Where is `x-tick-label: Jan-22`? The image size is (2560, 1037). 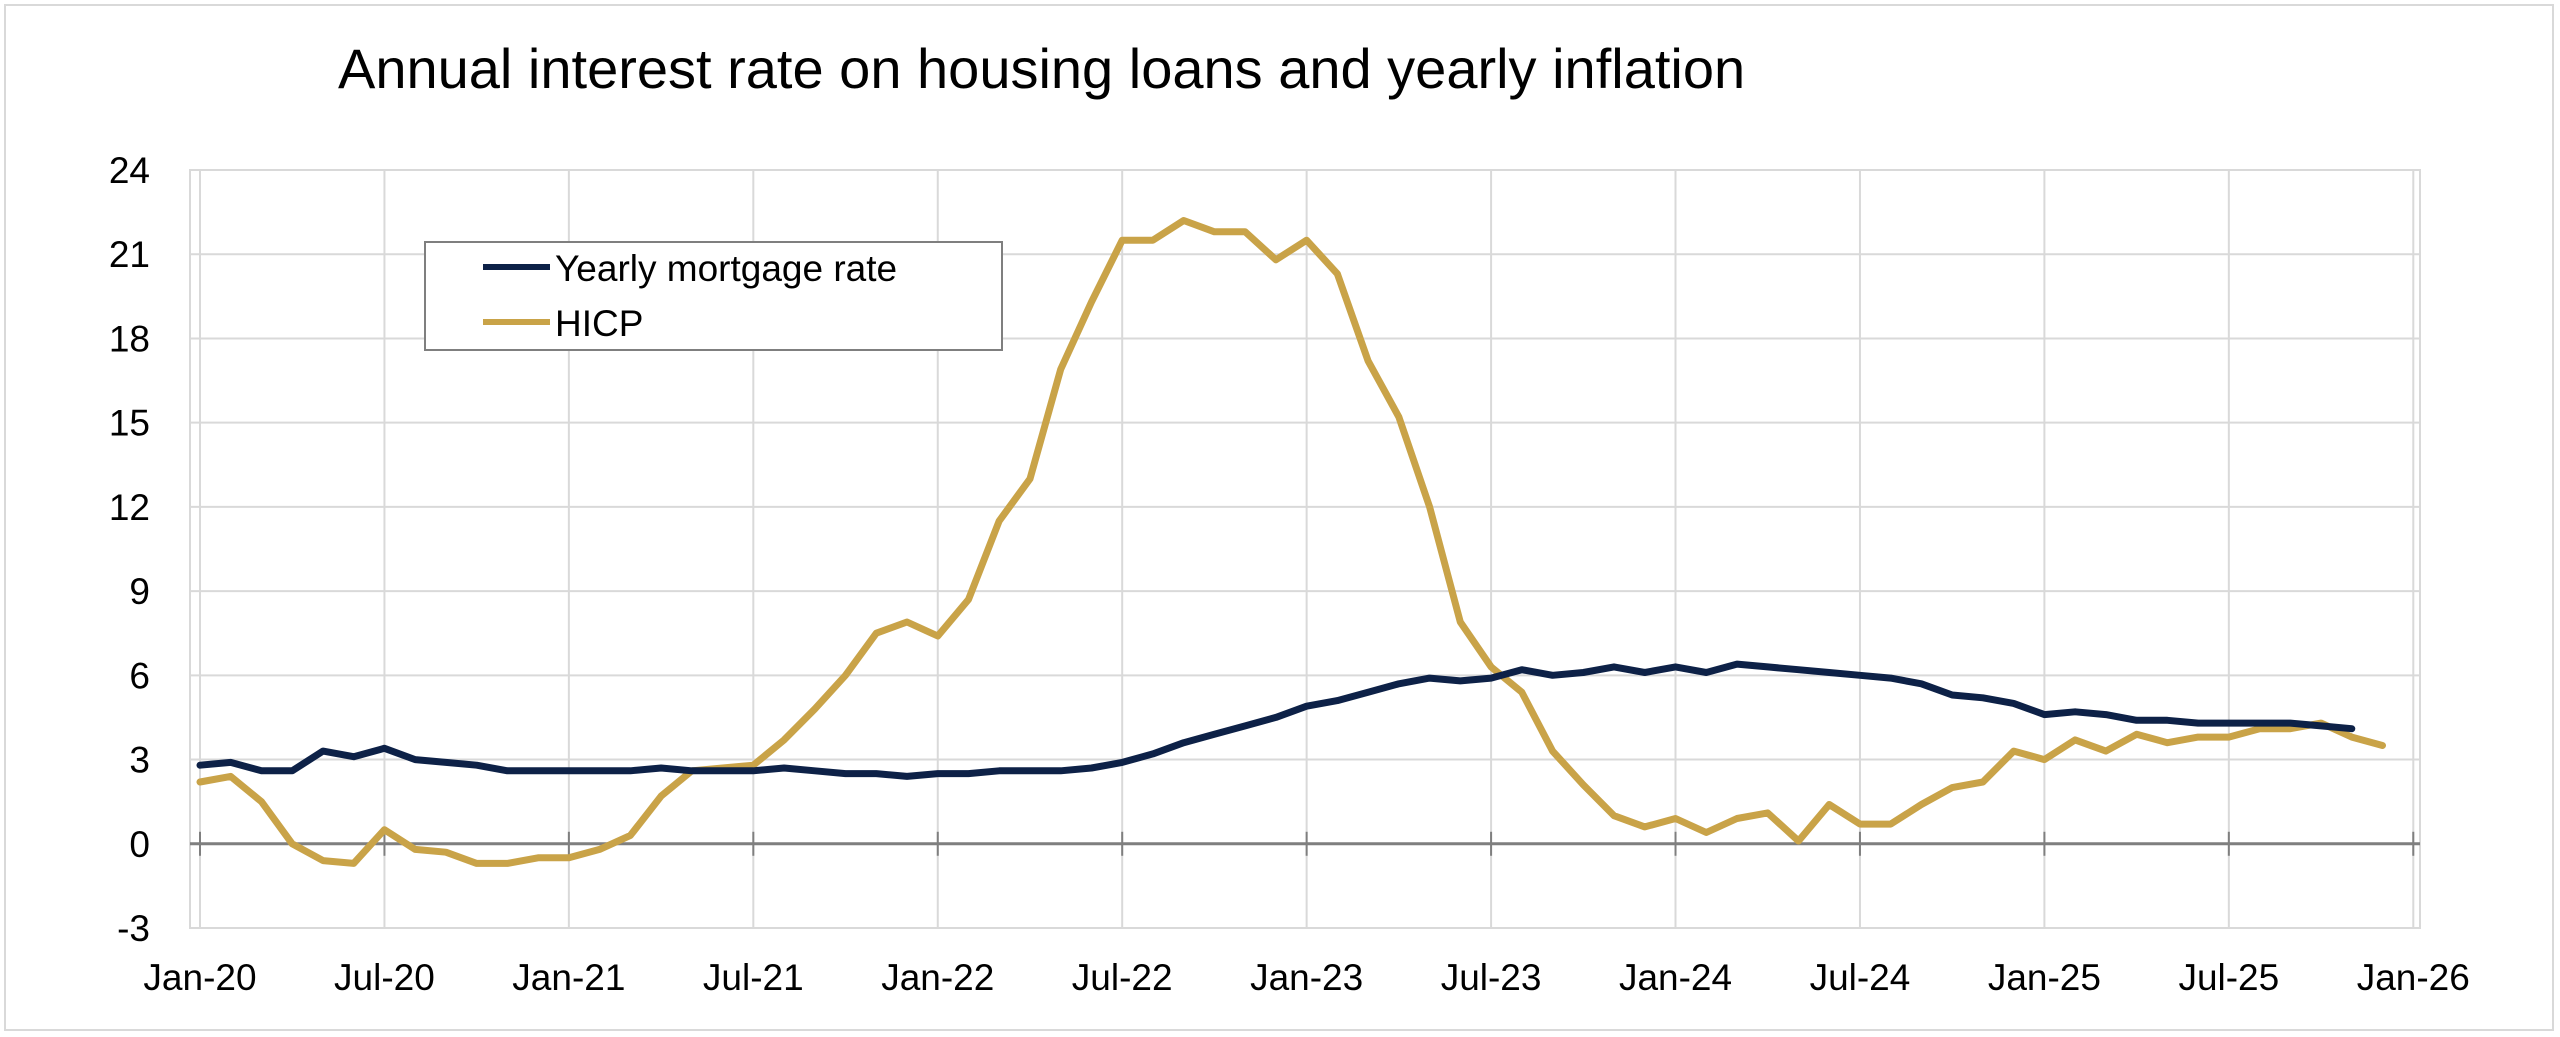 x-tick-label: Jan-22 is located at coordinates (937, 977).